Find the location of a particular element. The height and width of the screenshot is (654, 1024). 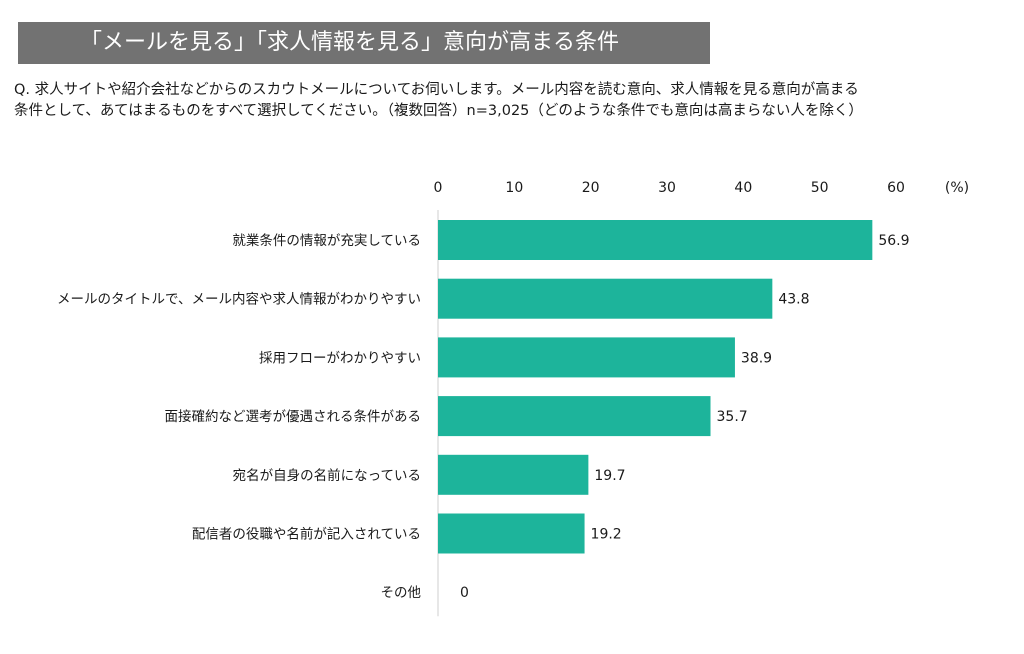

category-label: 就業条件の情報が充実している is located at coordinates (326, 240).